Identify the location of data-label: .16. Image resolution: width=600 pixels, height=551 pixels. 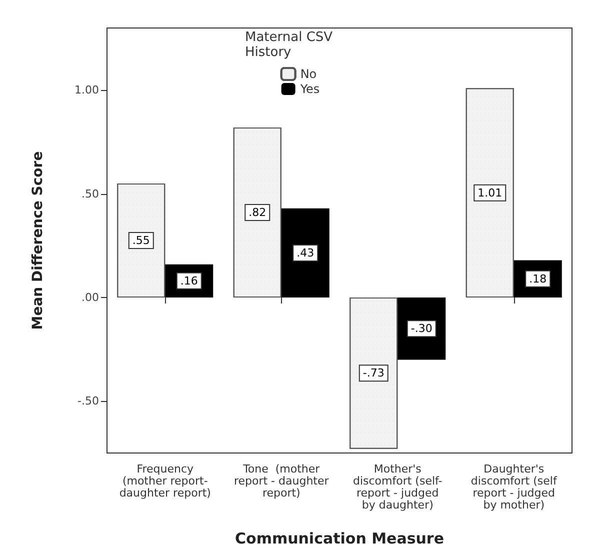
(189, 281).